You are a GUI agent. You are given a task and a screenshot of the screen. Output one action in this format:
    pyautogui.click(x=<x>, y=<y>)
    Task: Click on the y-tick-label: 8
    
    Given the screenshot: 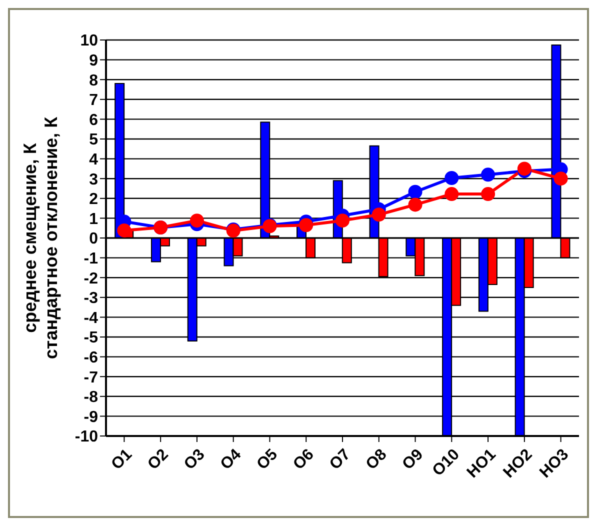 What is the action you would take?
    pyautogui.click(x=93, y=81)
    